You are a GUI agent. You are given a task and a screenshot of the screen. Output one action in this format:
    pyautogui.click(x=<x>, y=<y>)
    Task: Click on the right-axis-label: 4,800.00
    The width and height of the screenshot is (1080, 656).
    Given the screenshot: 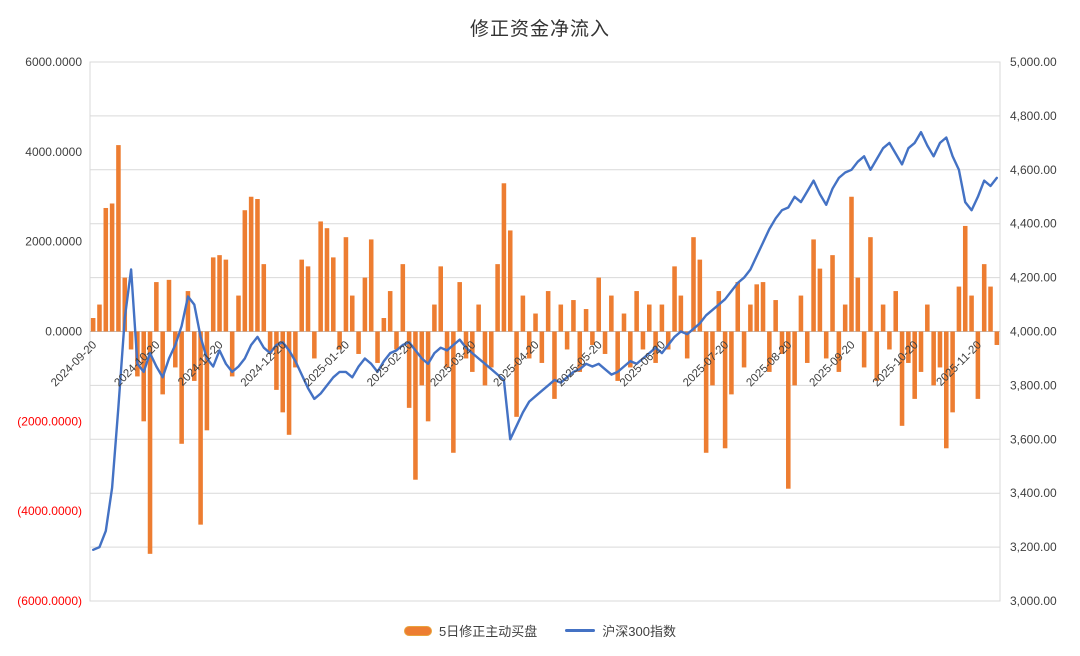 What is the action you would take?
    pyautogui.click(x=1033, y=116)
    